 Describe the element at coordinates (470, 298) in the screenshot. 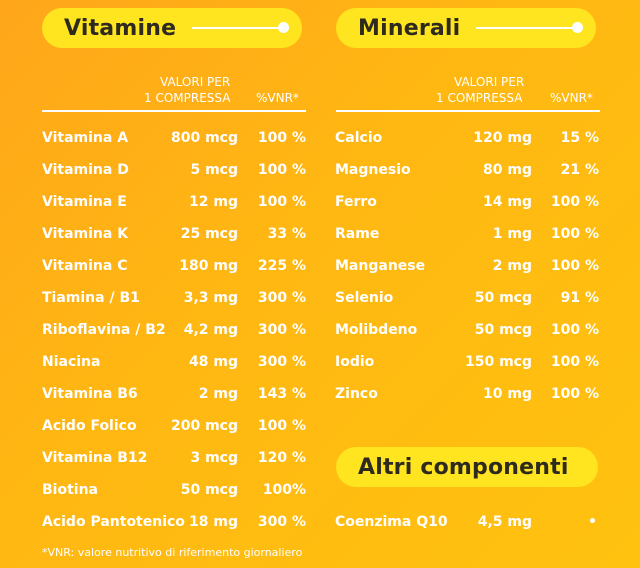

I see `table-row: Selenio 50 mcg 91 %` at that location.